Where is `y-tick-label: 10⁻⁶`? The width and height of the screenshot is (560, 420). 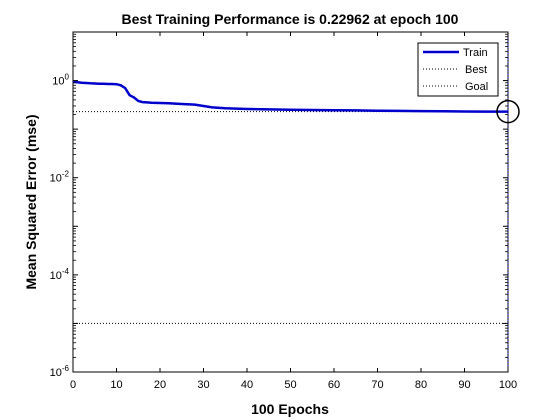
y-tick-label: 10⁻⁶ is located at coordinates (60, 371).